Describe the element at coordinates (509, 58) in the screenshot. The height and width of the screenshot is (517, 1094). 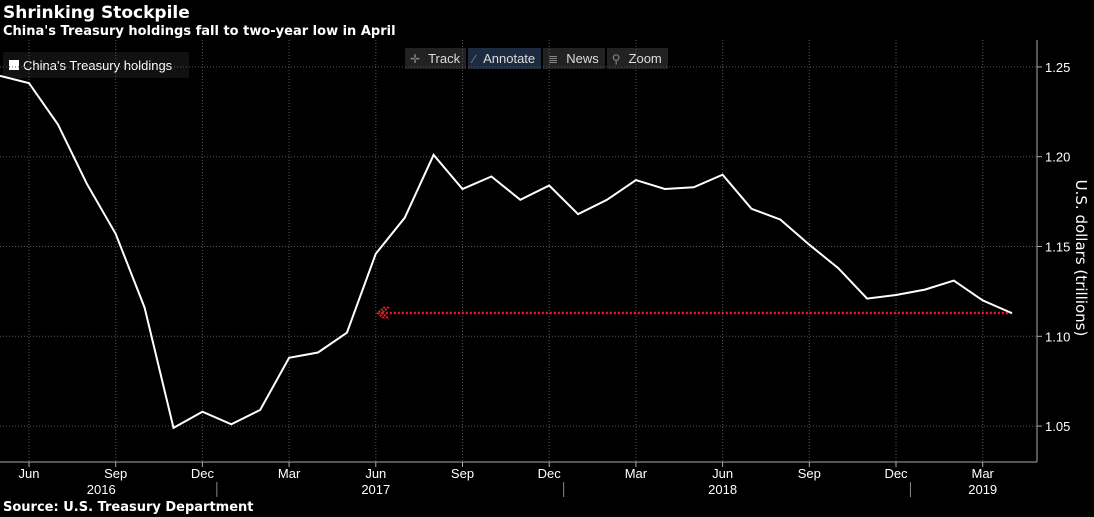
I see `annotate-label: Annotate` at that location.